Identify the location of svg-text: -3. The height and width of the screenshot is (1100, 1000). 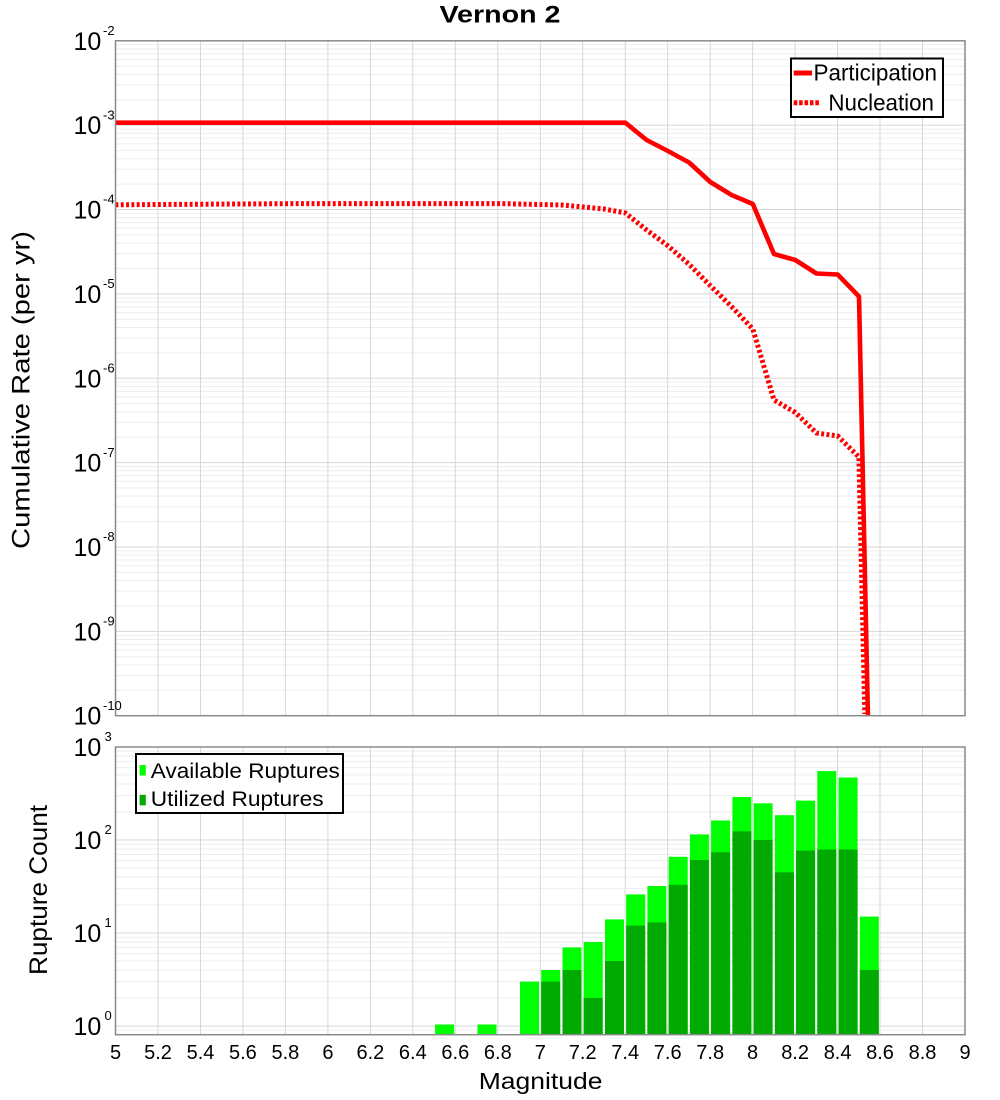
(109, 114).